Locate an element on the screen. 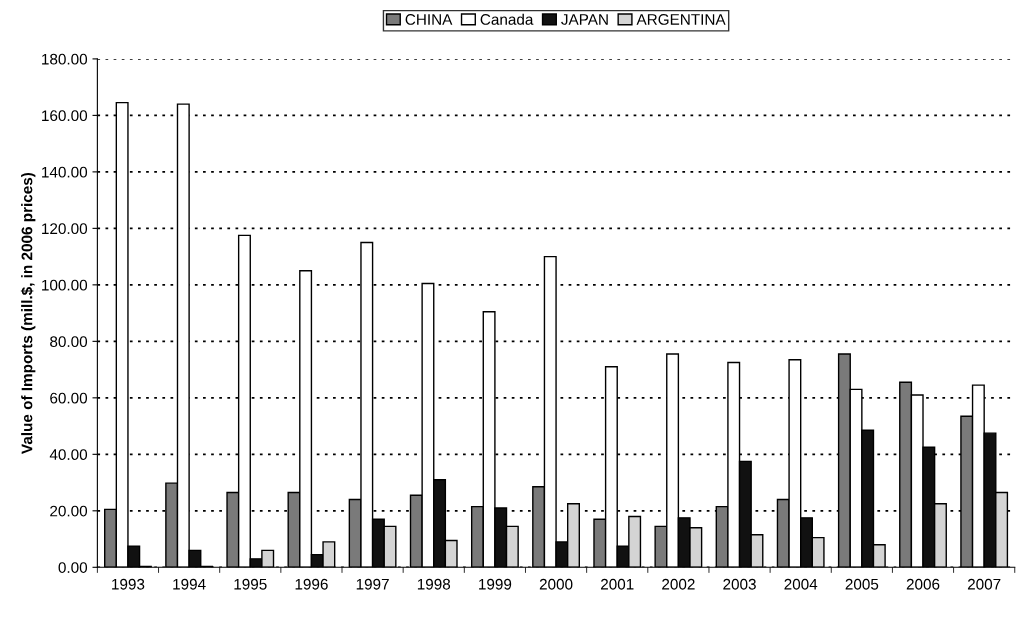  x-tick-label: 1996 is located at coordinates (311, 584).